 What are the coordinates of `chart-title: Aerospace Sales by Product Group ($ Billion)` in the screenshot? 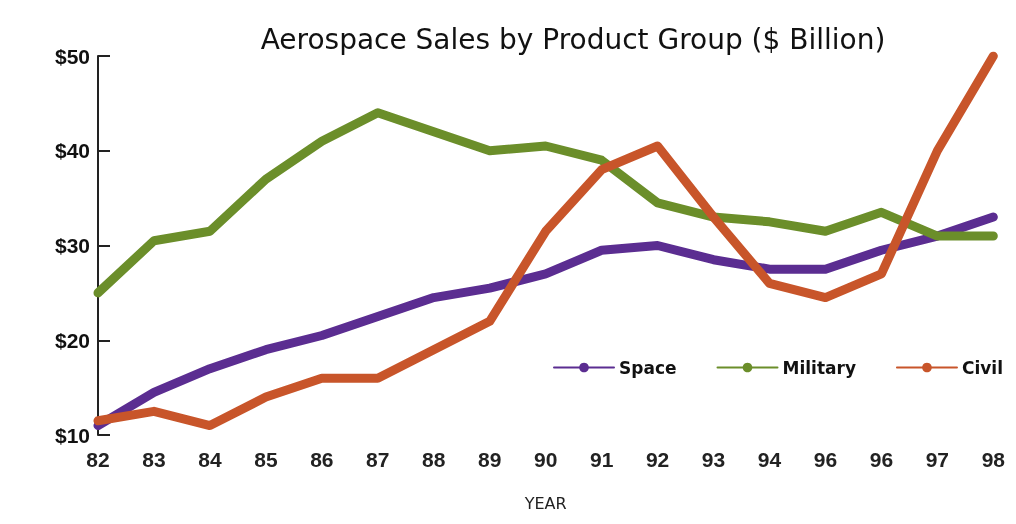 It's located at (573, 39).